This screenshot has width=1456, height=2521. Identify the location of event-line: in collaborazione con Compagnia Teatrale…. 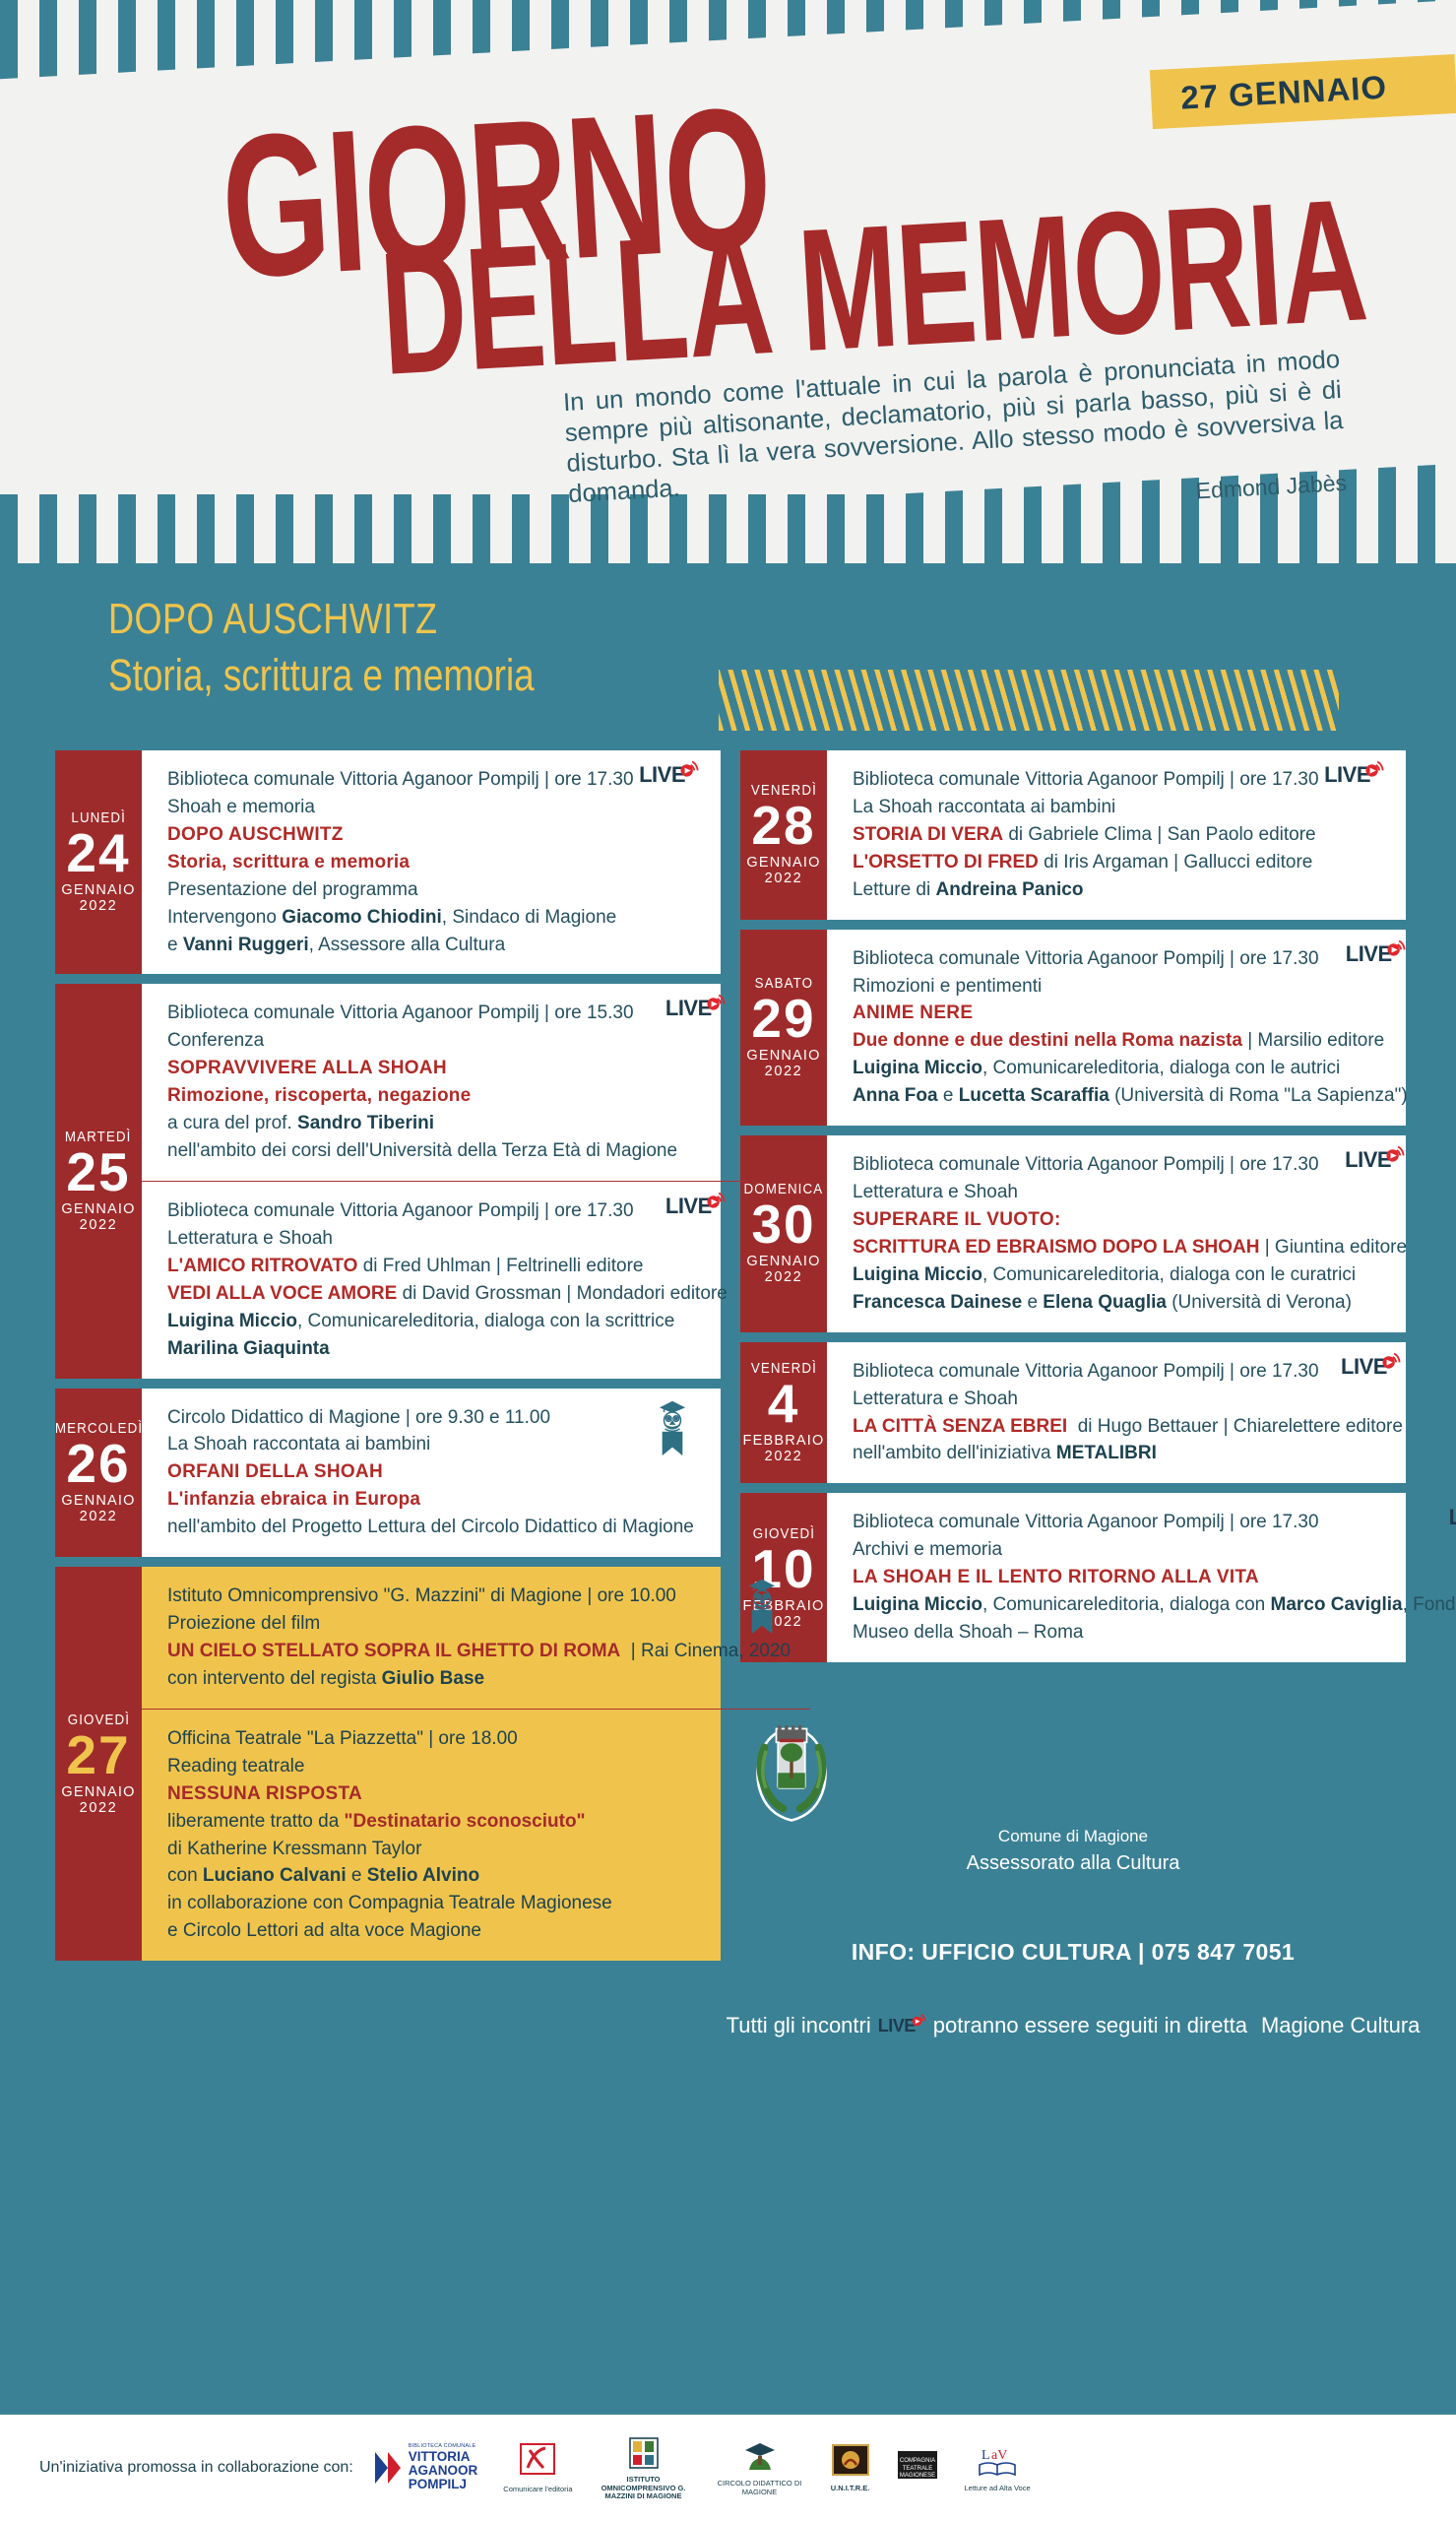
(389, 1903).